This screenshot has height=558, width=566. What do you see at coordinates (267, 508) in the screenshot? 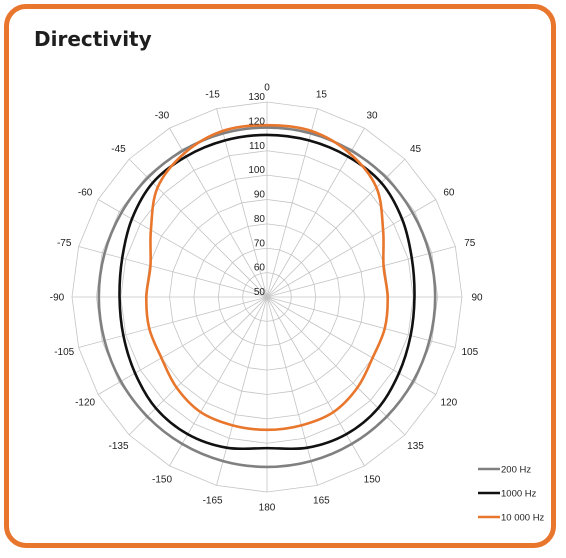
I see `angle-tick-label: 180` at bounding box center [267, 508].